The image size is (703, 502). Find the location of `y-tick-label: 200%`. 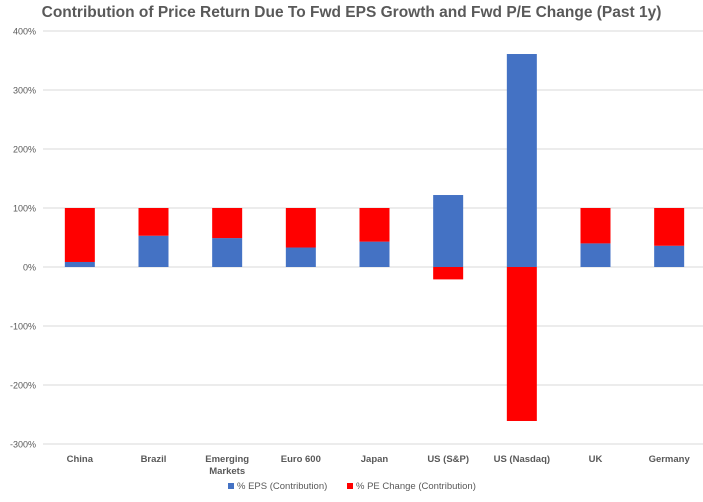

y-tick-label: 200% is located at coordinates (24, 150).